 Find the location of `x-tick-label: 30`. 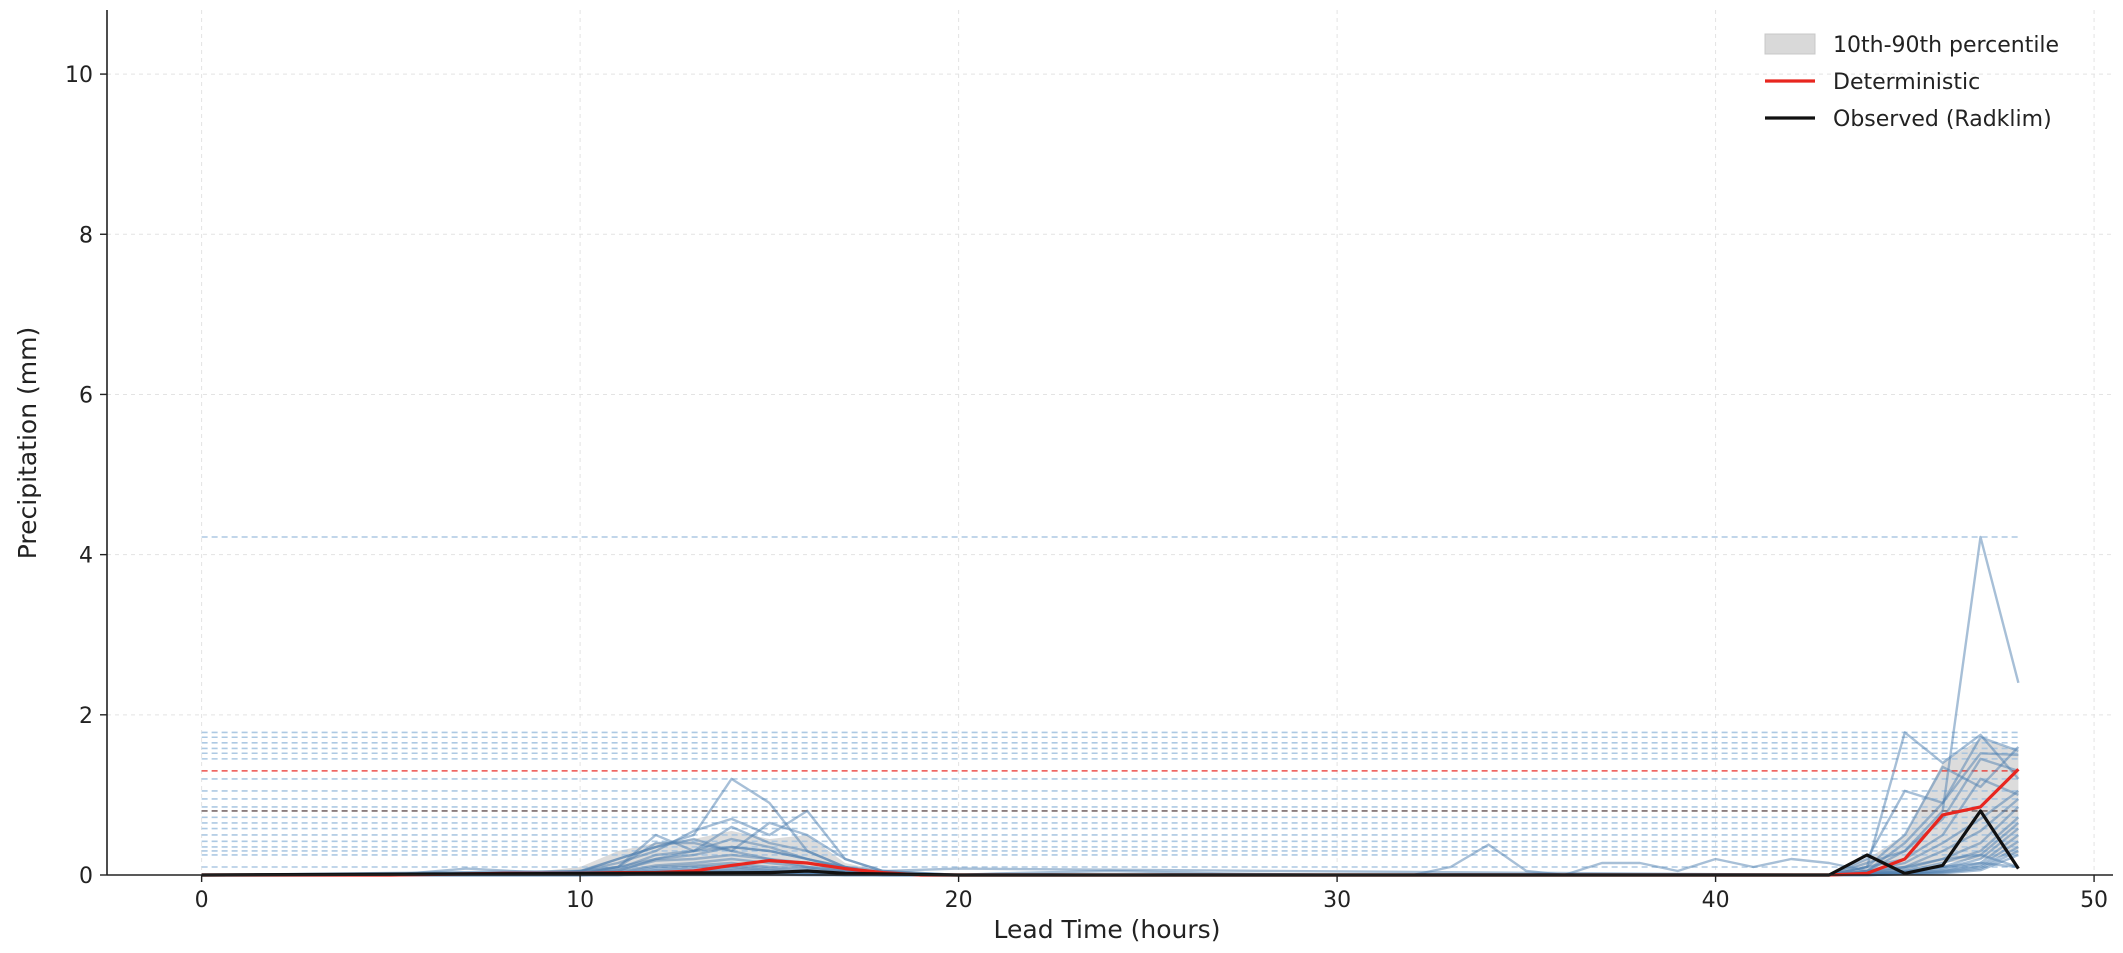

x-tick-label: 30 is located at coordinates (1337, 900).